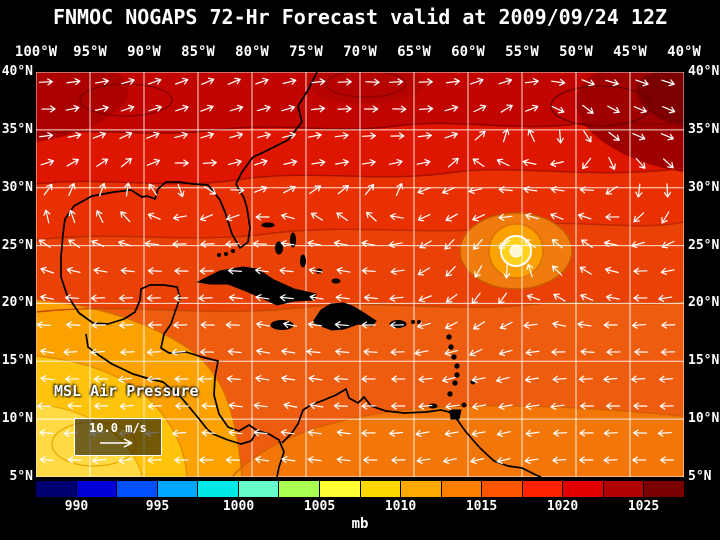 Image resolution: width=720 pixels, height=540 pixels. What do you see at coordinates (630, 52) in the screenshot?
I see `longitude-tick-label: 45°W` at bounding box center [630, 52].